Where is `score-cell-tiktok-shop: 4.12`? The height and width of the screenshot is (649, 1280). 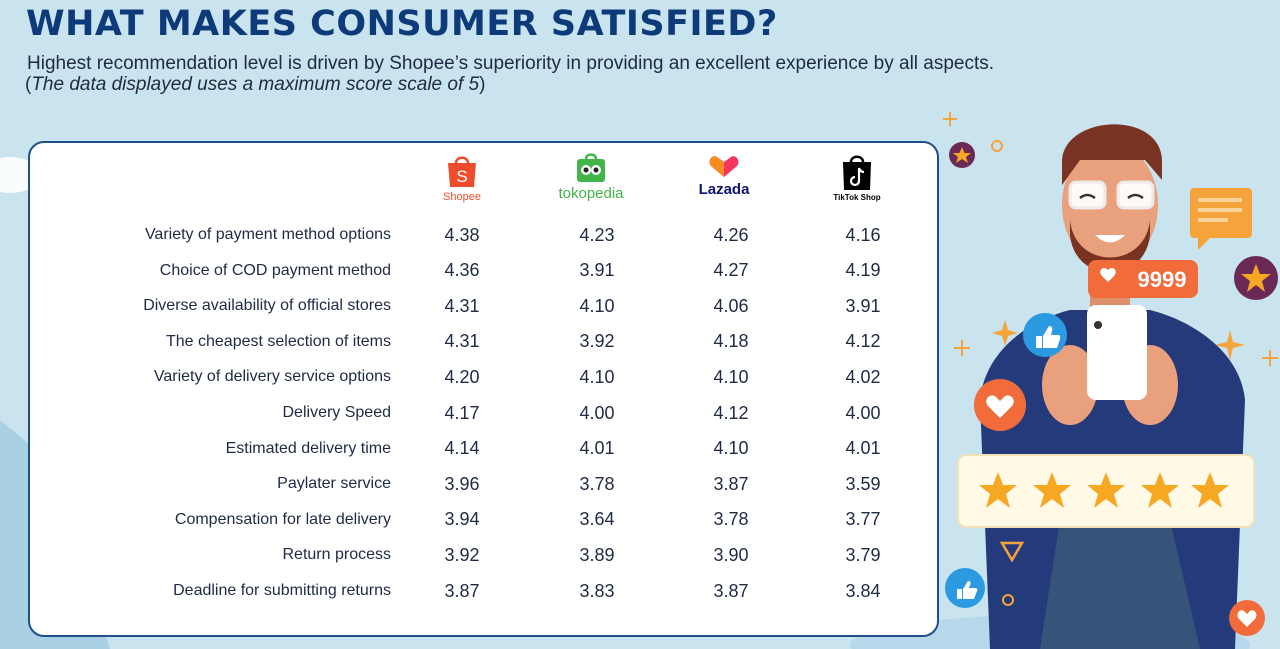 score-cell-tiktok-shop: 4.12 is located at coordinates (863, 341).